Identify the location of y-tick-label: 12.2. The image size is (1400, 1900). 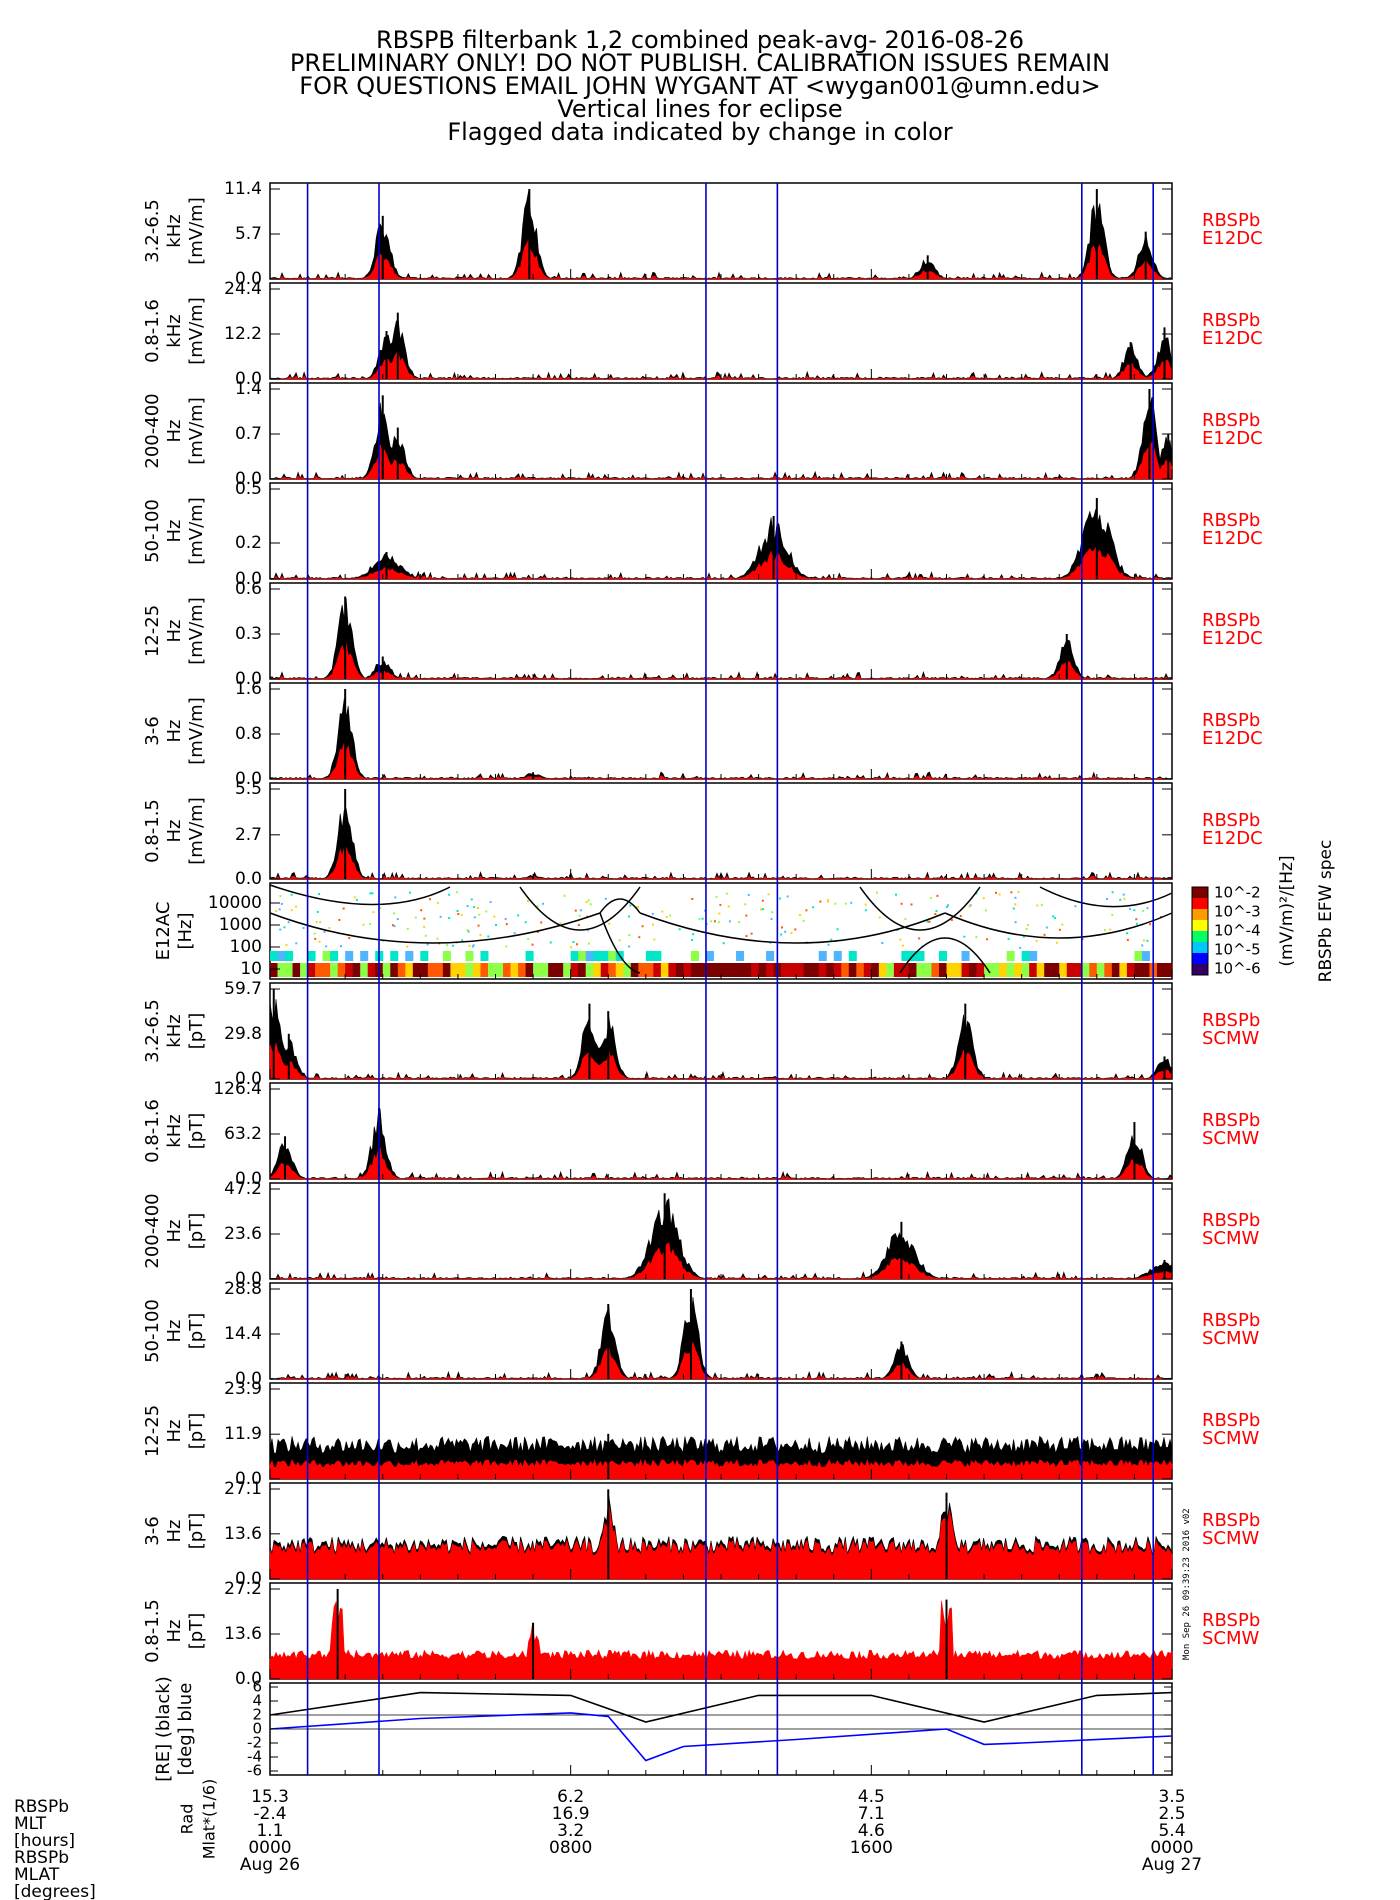
(243, 334).